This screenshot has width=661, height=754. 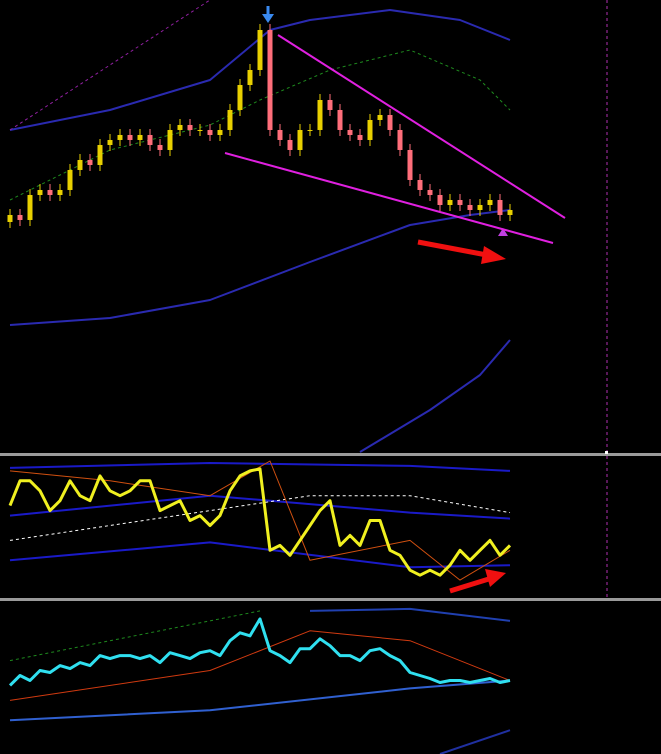 I want to click on low-marker, so click(x=503, y=232).